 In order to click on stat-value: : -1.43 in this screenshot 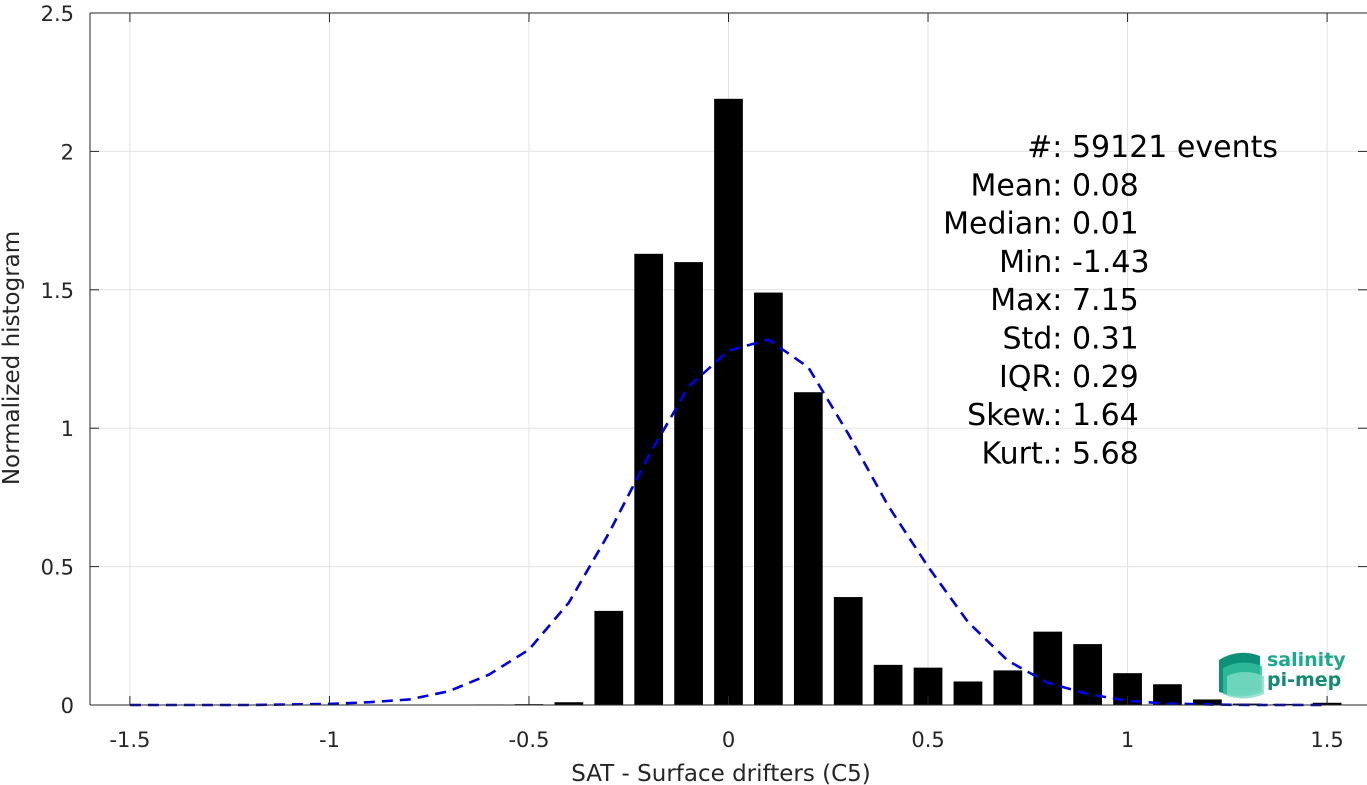, I will do `click(1100, 262)`.